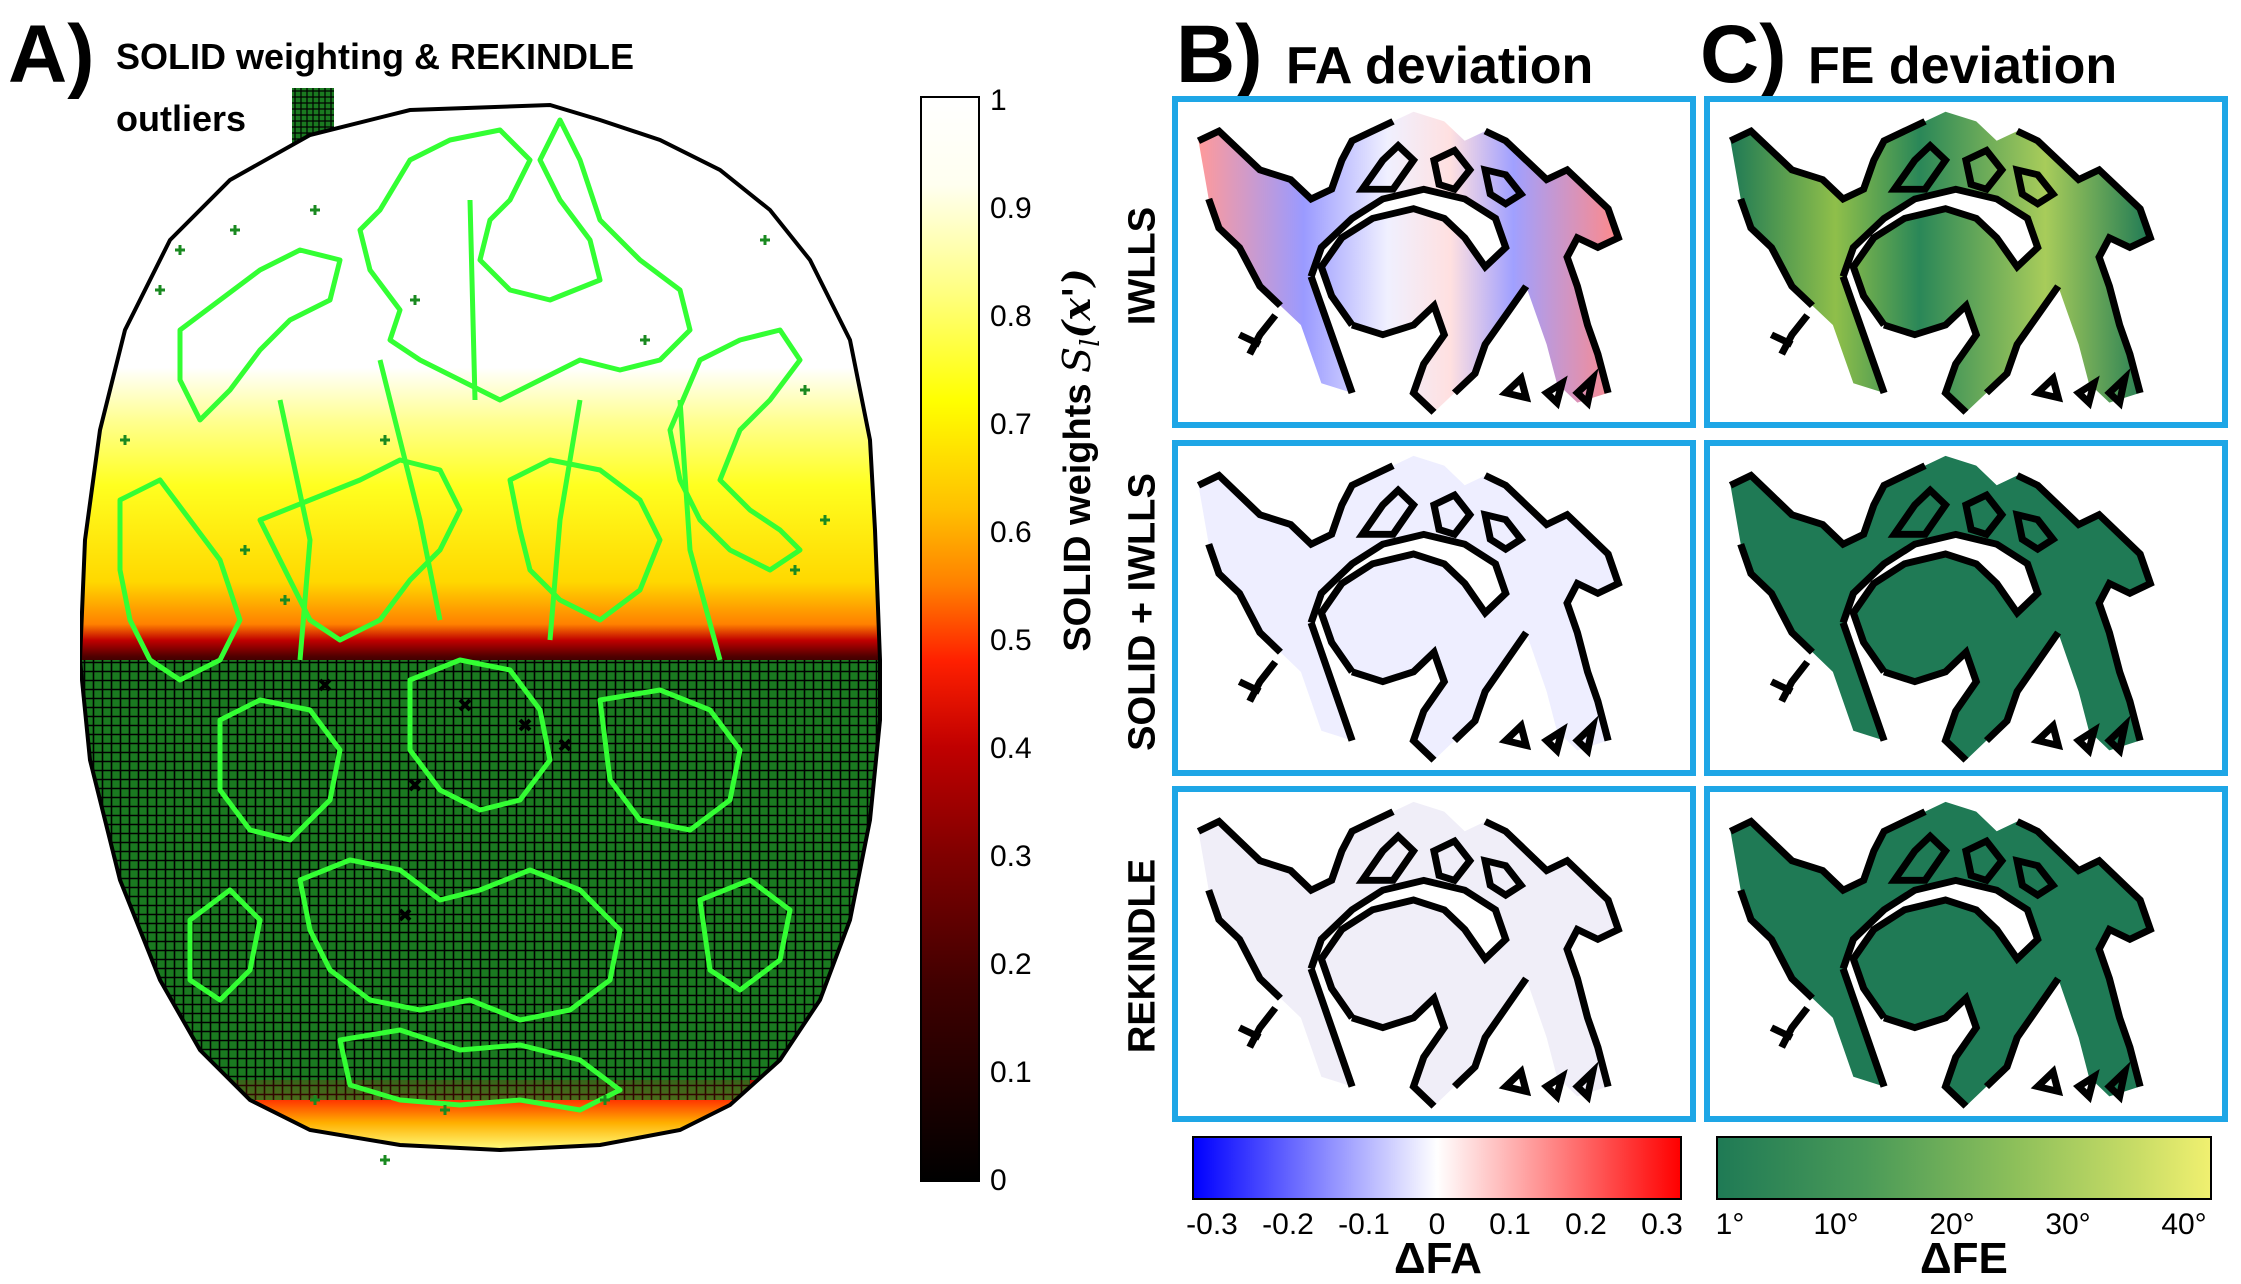  I want to click on delta-fe-tick: 1°, so click(1730, 1224).